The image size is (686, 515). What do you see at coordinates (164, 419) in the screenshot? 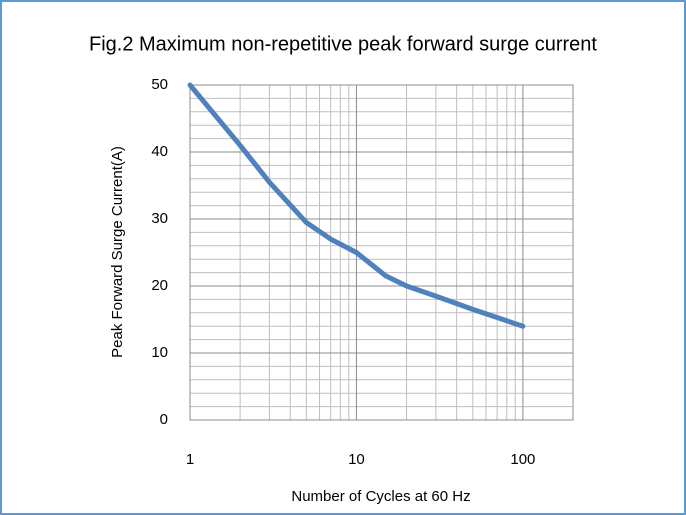
I see `y-tick-label: 0` at bounding box center [164, 419].